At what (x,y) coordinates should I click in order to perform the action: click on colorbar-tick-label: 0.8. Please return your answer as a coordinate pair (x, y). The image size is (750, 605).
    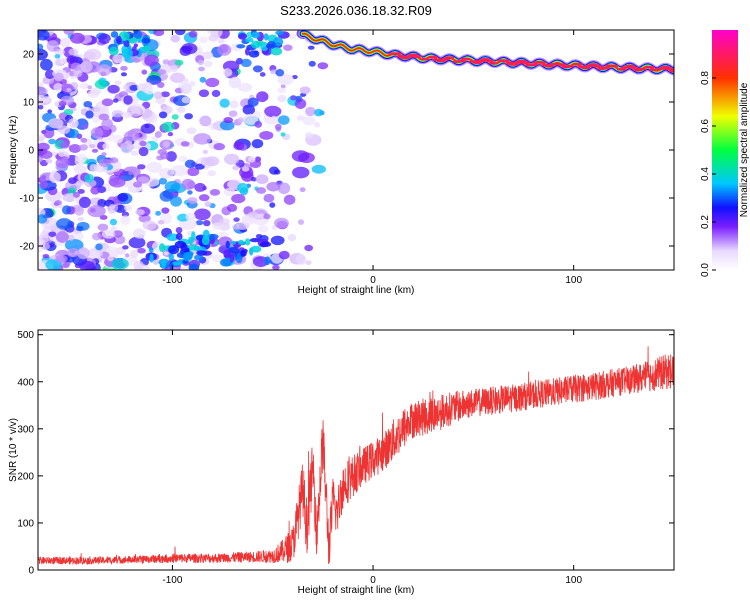
    Looking at the image, I should click on (705, 78).